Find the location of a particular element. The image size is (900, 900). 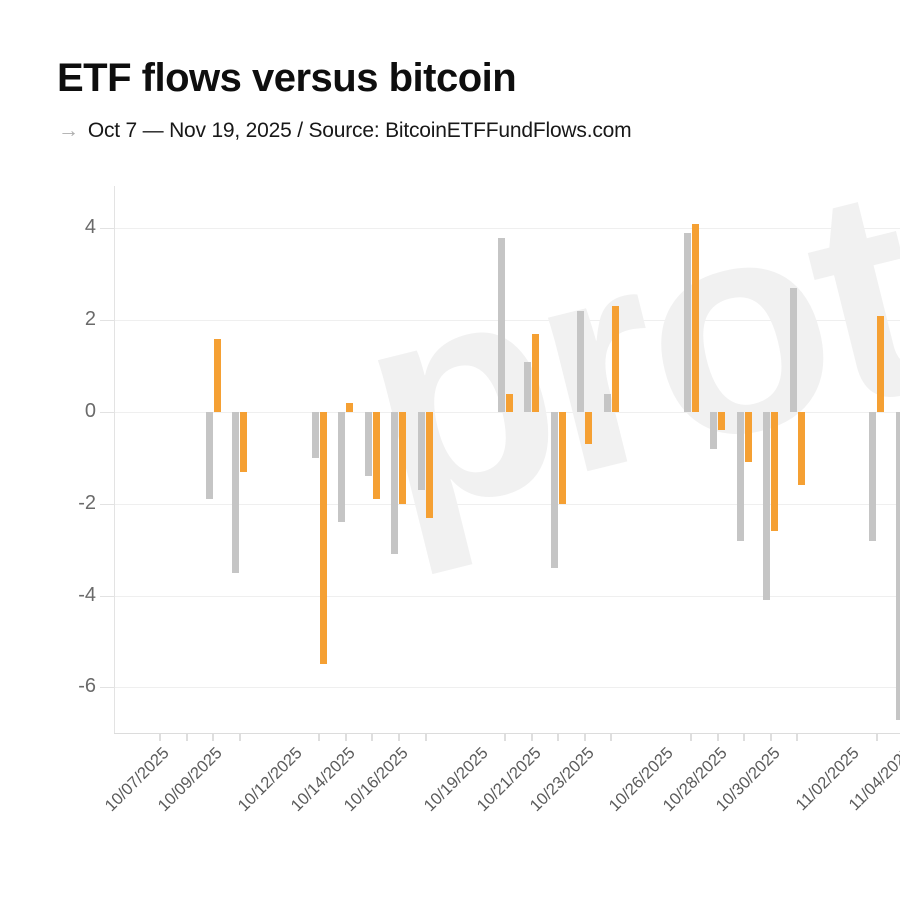

y-tick-label: -2 is located at coordinates (87, 502).